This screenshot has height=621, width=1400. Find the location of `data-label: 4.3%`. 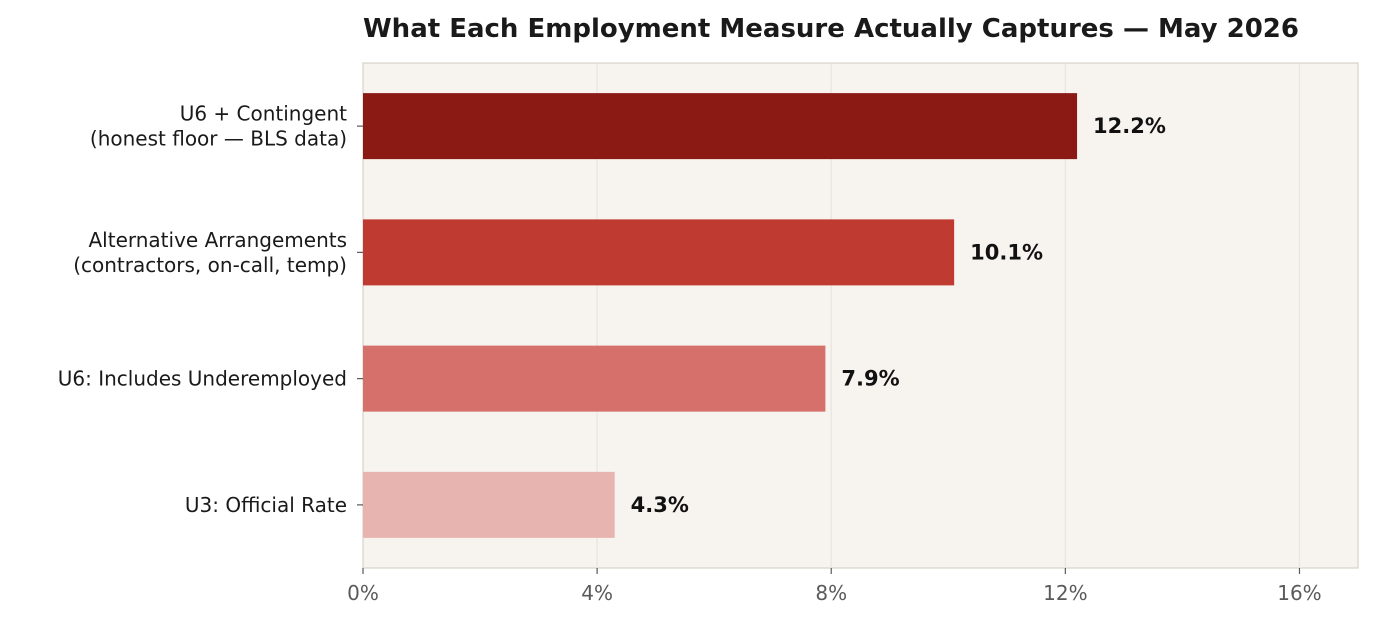

data-label: 4.3% is located at coordinates (660, 505).